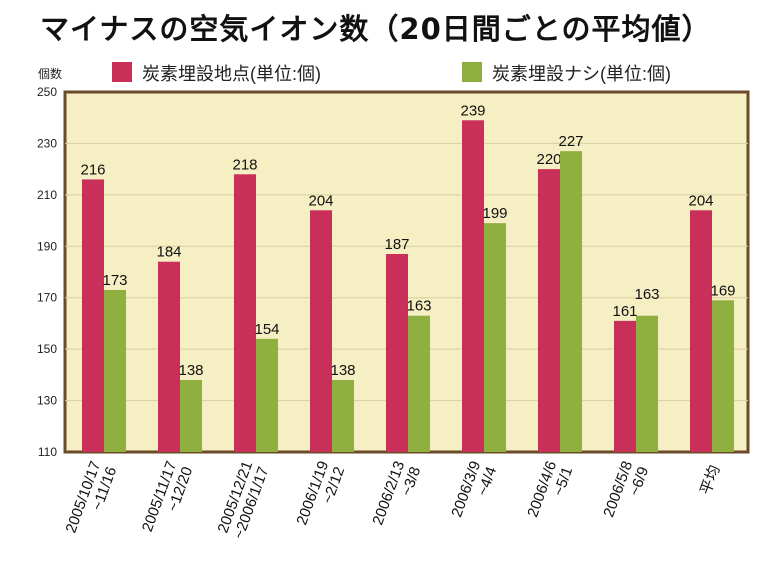 Image resolution: width=760 pixels, height=562 pixels. I want to click on data-label: 199, so click(494, 213).